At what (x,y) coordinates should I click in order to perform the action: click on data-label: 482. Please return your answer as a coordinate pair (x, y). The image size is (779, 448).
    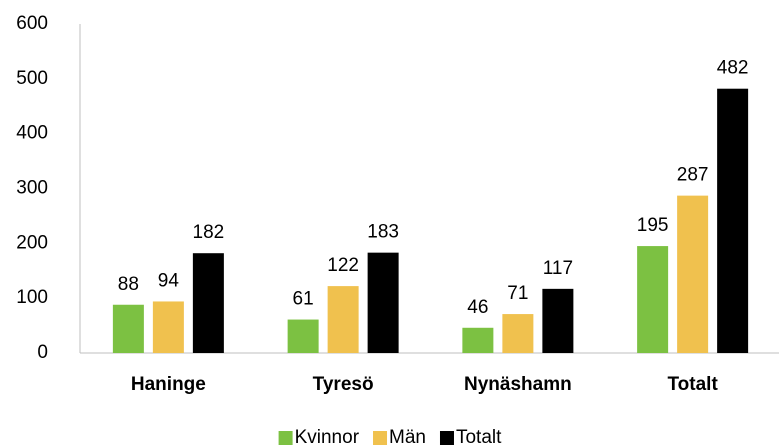
    Looking at the image, I should click on (733, 68).